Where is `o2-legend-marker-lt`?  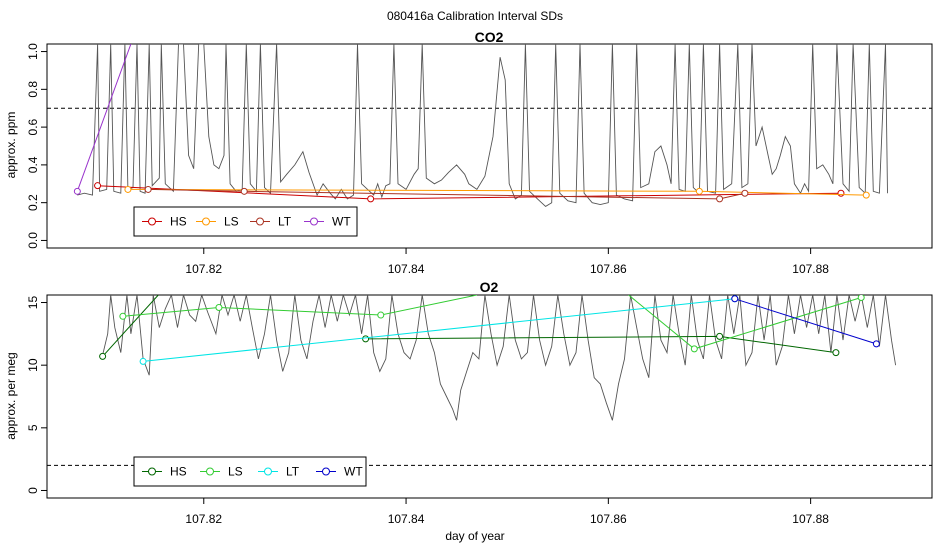 o2-legend-marker-lt is located at coordinates (268, 471).